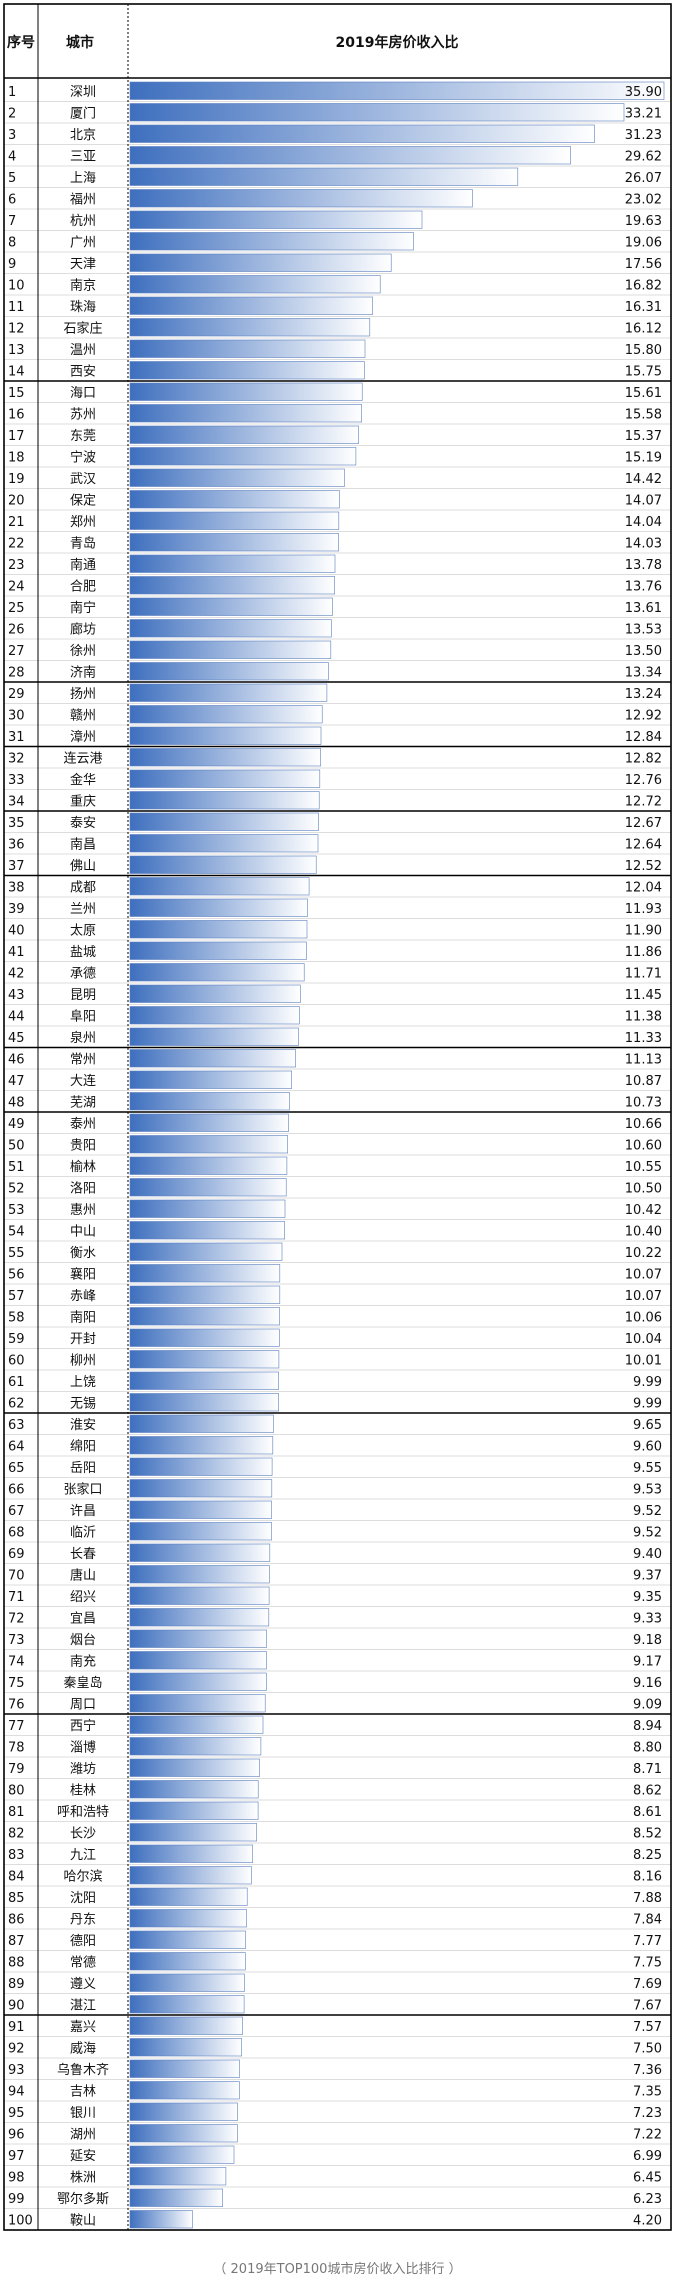 The width and height of the screenshot is (675, 2284). What do you see at coordinates (83, 1124) in the screenshot?
I see `city-label: 泰州` at bounding box center [83, 1124].